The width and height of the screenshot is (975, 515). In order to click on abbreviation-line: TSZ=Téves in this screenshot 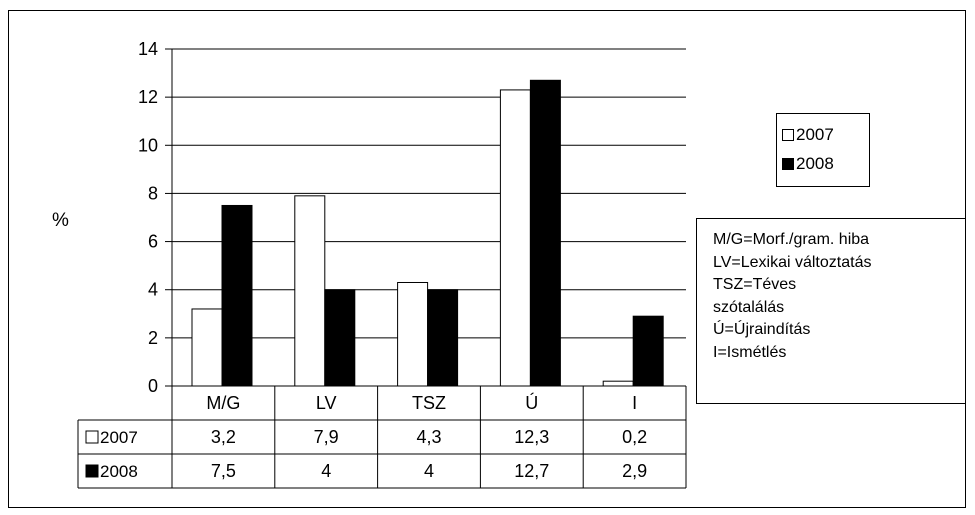, I will do `click(755, 284)`.